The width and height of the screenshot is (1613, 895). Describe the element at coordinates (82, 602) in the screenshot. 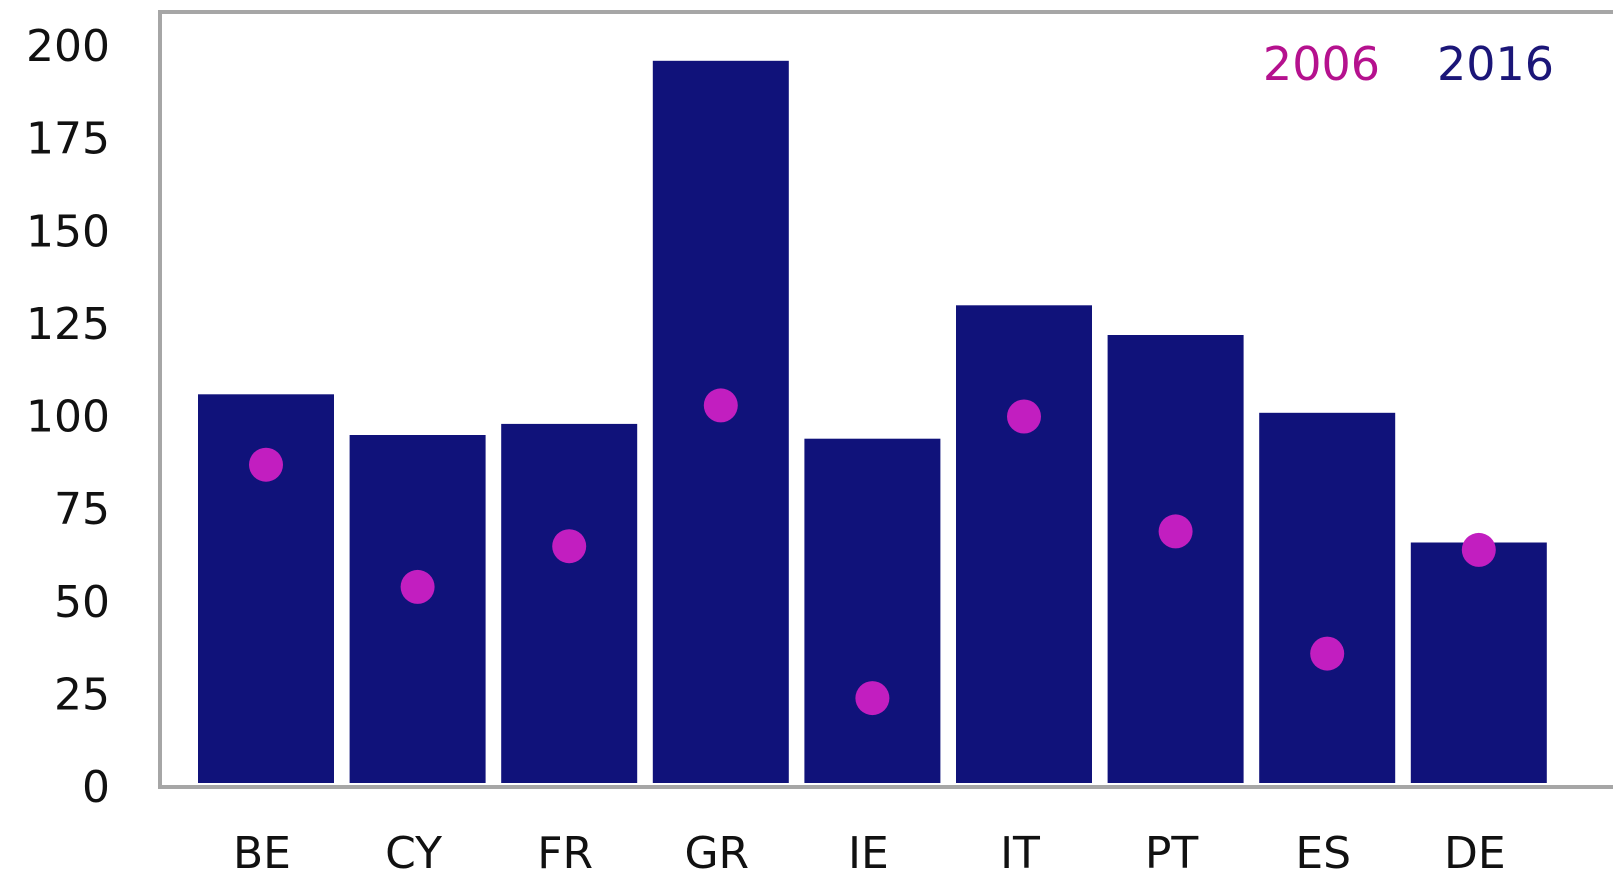

I see `y-tick-label-50: 50` at that location.